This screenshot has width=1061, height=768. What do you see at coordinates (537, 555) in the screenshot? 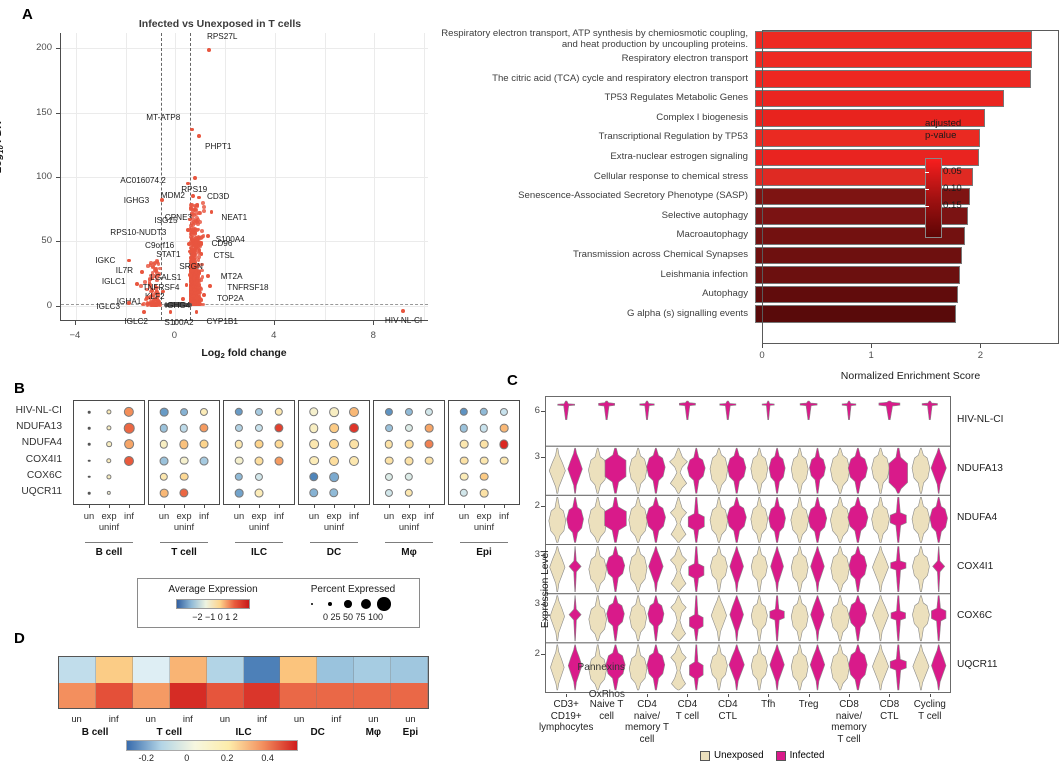
I see `violin-y-tick-label: 3` at bounding box center [537, 555].